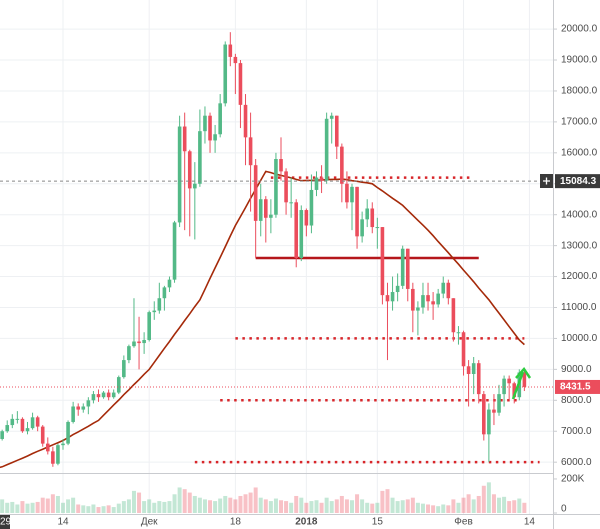  I want to click on last-price-label: 8431.5, so click(575, 387).